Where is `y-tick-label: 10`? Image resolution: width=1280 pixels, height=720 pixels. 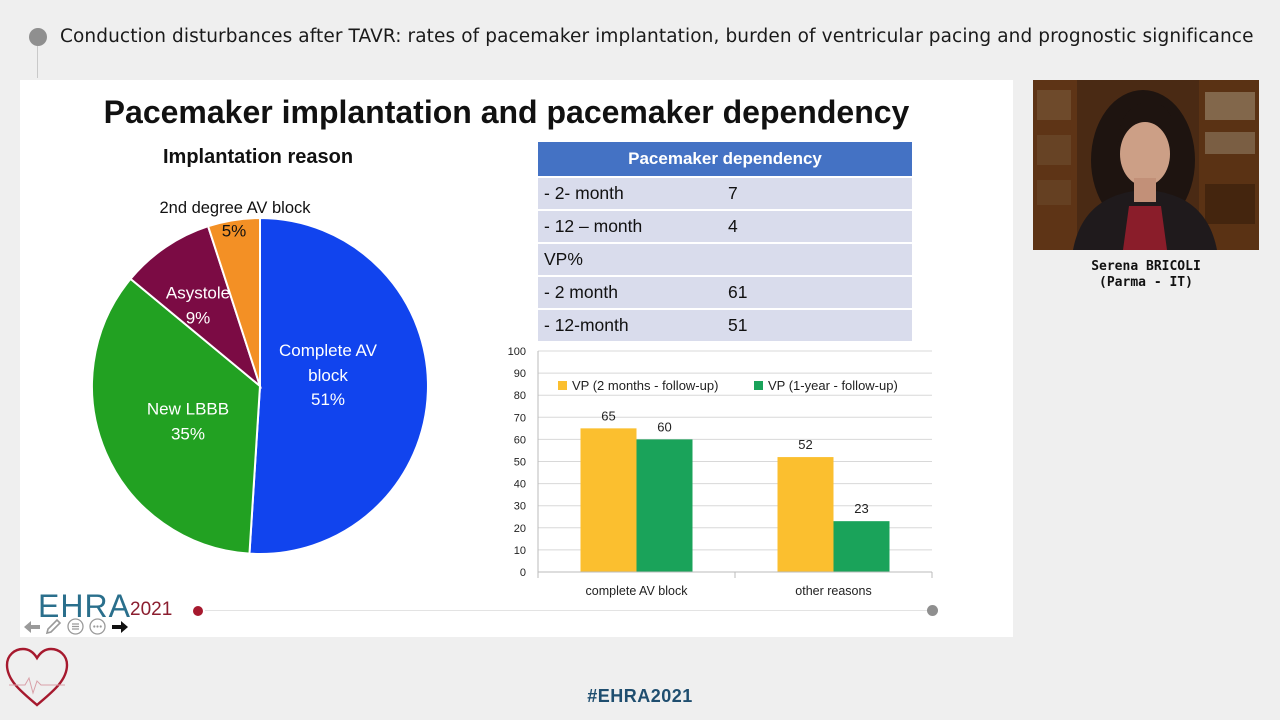
y-tick-label: 10 is located at coordinates (520, 551).